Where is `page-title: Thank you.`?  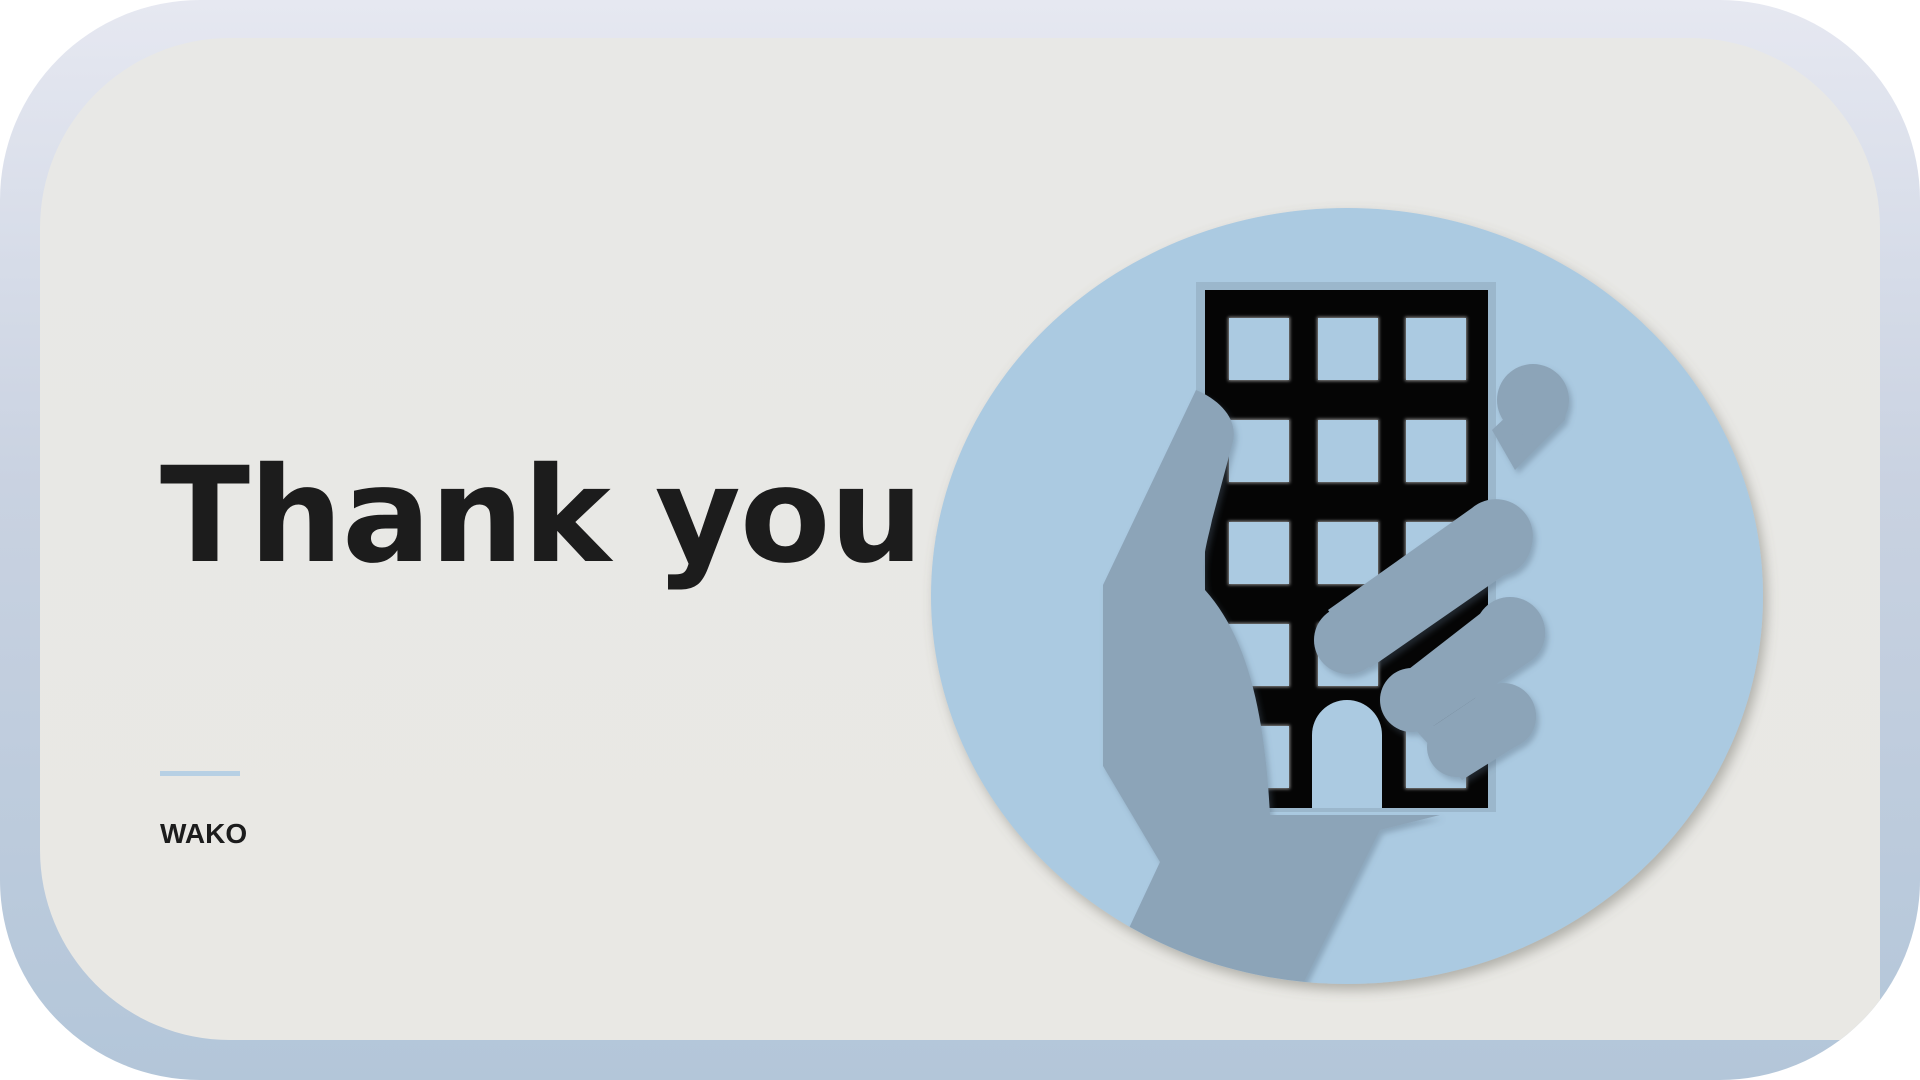 page-title: Thank you. is located at coordinates (566, 516).